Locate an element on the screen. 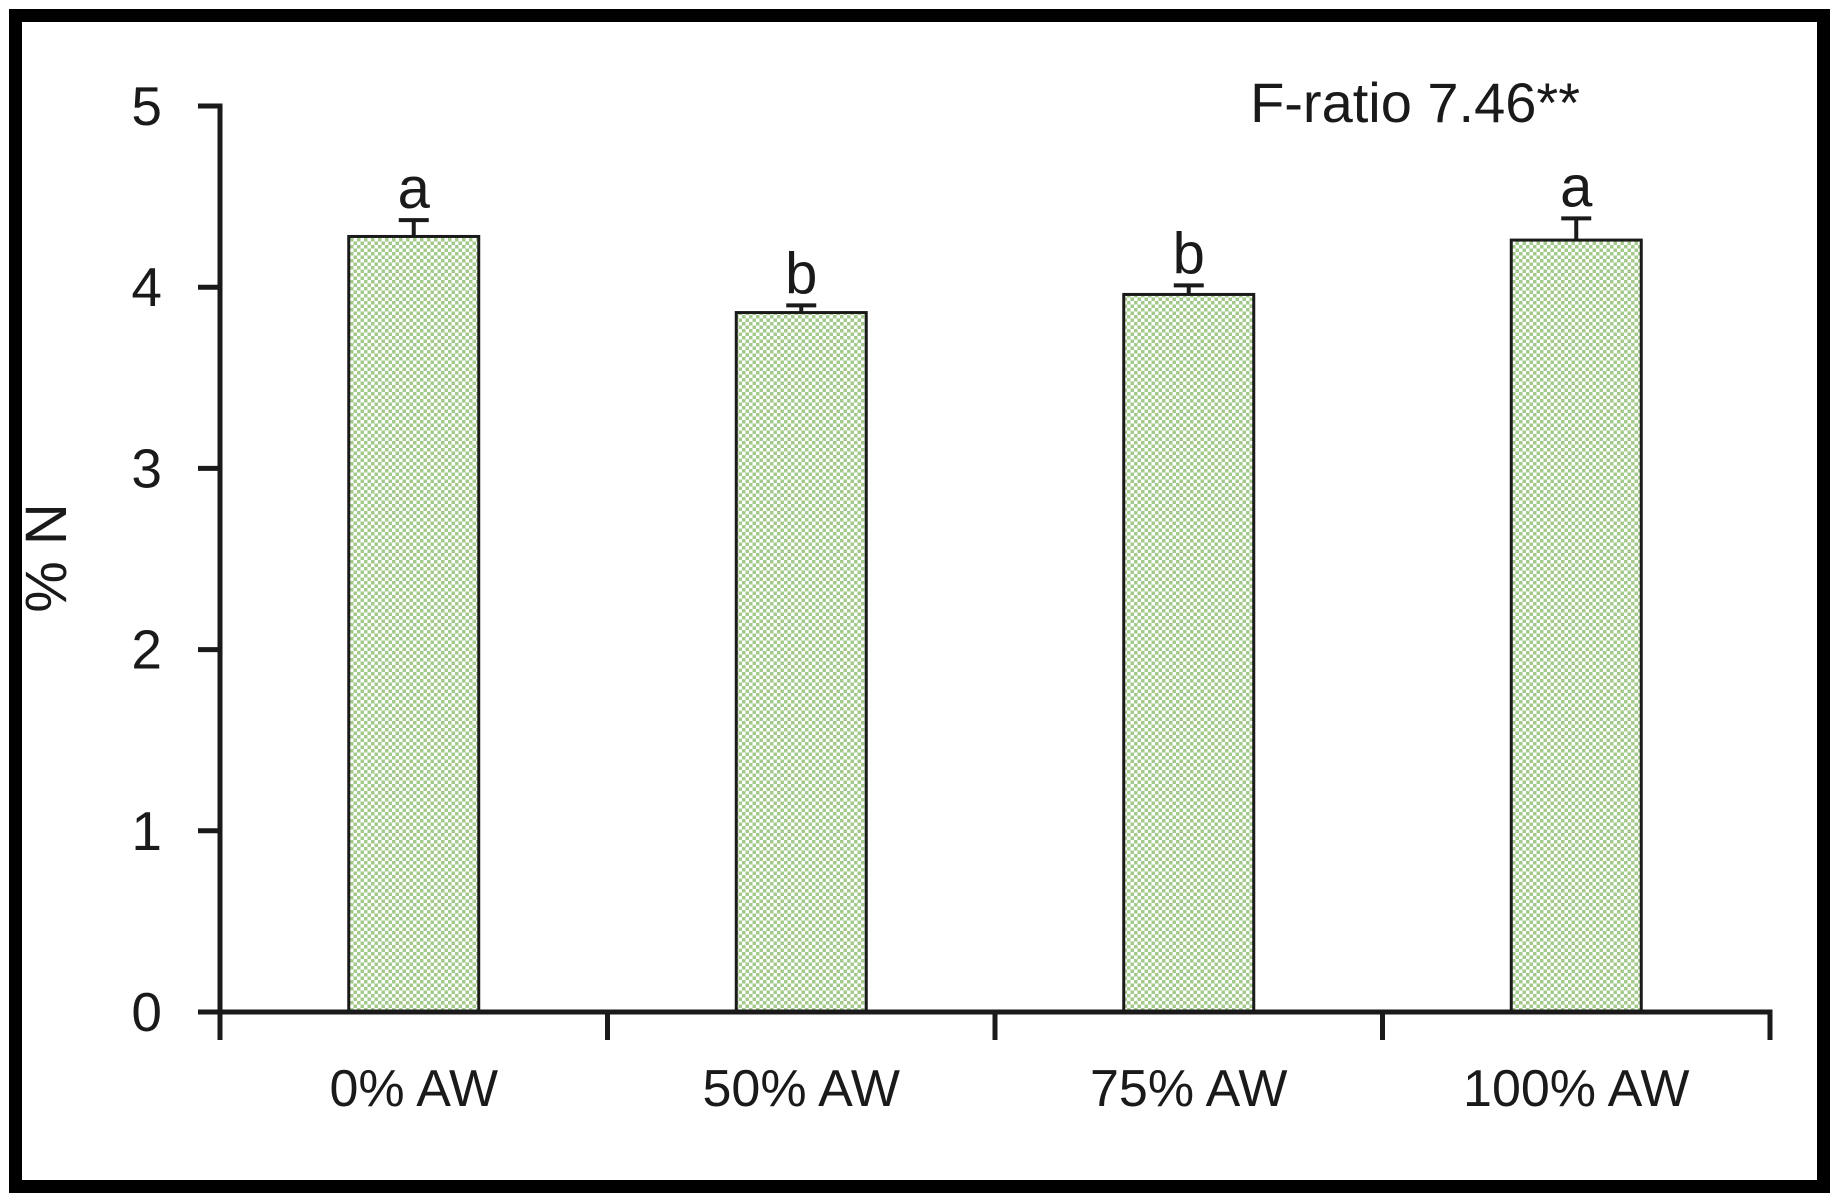 The width and height of the screenshot is (1839, 1202). sig-letter-1: b is located at coordinates (801, 273).